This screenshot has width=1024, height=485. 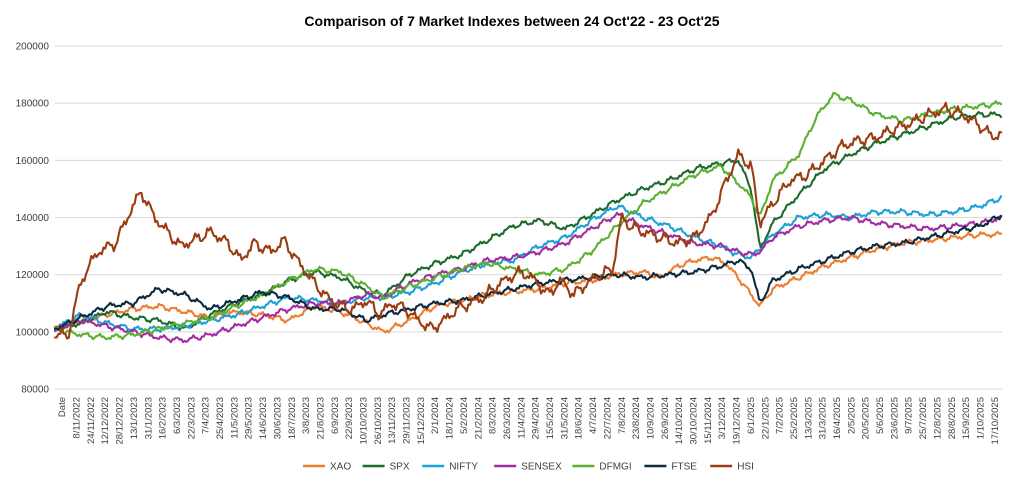 What do you see at coordinates (665, 418) in the screenshot?
I see `x-tick-label: 26/9/2024` at bounding box center [665, 418].